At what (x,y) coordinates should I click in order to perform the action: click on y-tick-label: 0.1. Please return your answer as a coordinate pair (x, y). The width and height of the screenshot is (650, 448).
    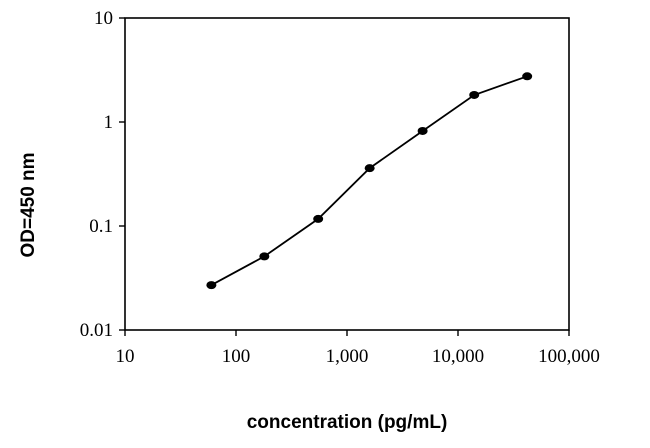
    Looking at the image, I should click on (101, 226).